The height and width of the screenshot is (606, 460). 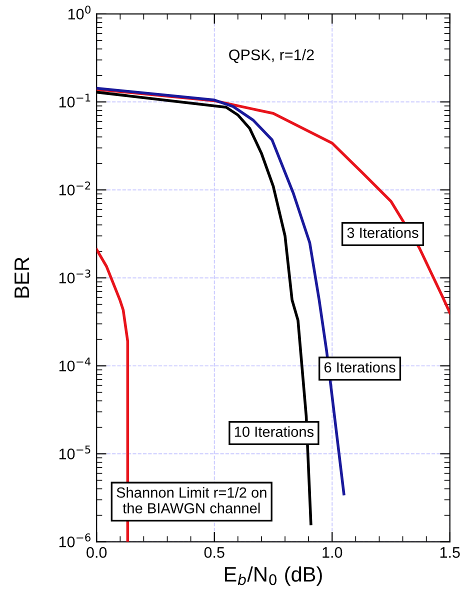 I want to click on y-tick-label: 10$^{−1}$, so click(x=74, y=101).